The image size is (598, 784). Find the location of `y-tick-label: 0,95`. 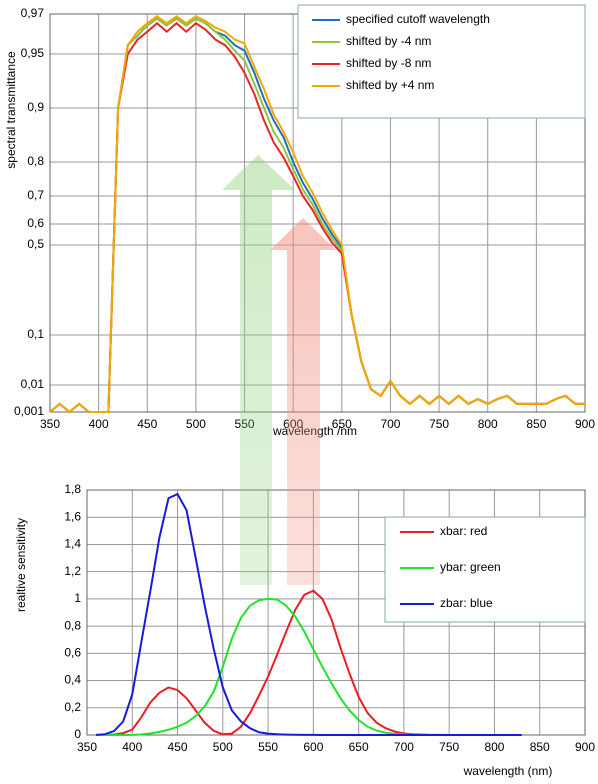

y-tick-label: 0,95 is located at coordinates (33, 53).